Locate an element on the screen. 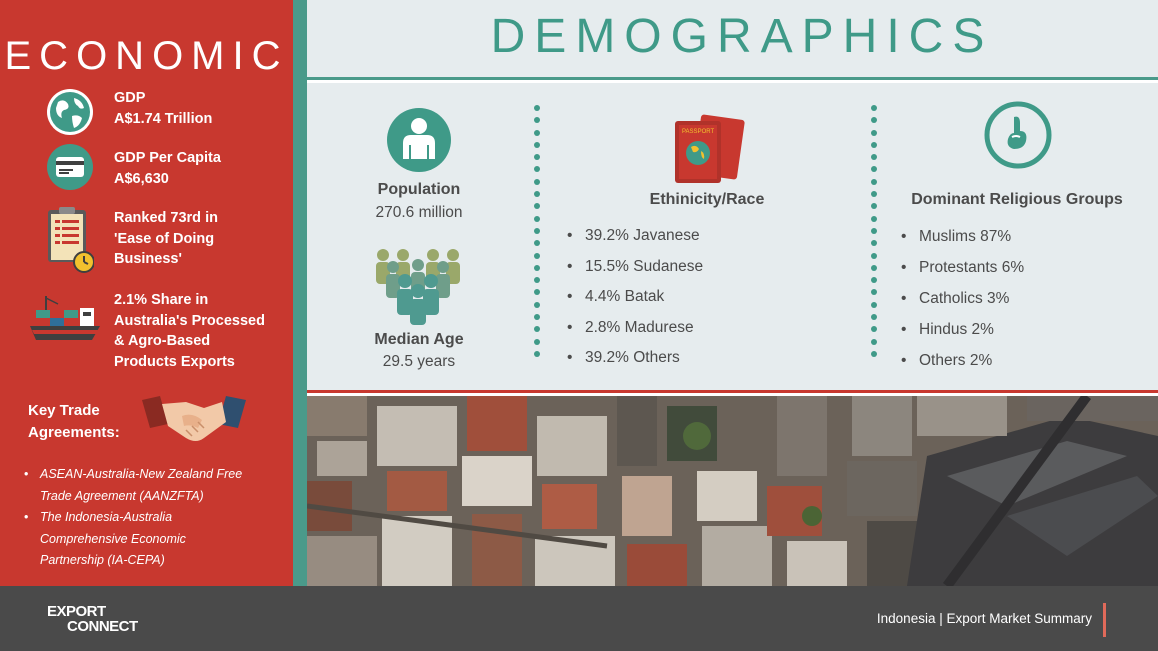 Image resolution: width=1158 pixels, height=651 pixels. list-item: Protestants 6% is located at coordinates (962, 267).